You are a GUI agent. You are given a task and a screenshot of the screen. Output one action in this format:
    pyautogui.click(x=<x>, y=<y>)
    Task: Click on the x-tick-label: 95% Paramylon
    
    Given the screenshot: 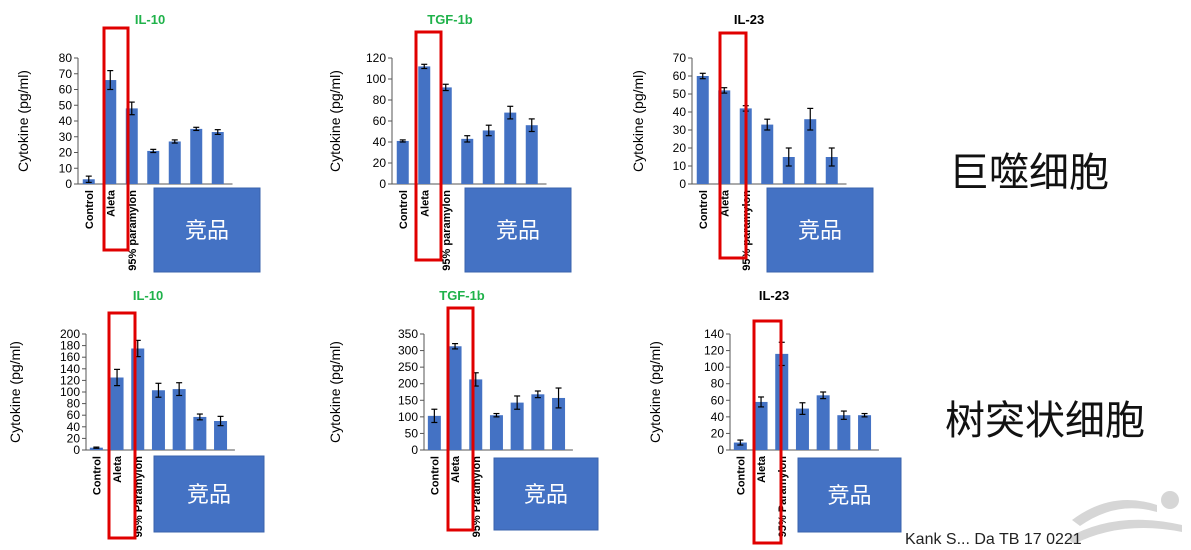 What is the action you would take?
    pyautogui.click(x=783, y=497)
    